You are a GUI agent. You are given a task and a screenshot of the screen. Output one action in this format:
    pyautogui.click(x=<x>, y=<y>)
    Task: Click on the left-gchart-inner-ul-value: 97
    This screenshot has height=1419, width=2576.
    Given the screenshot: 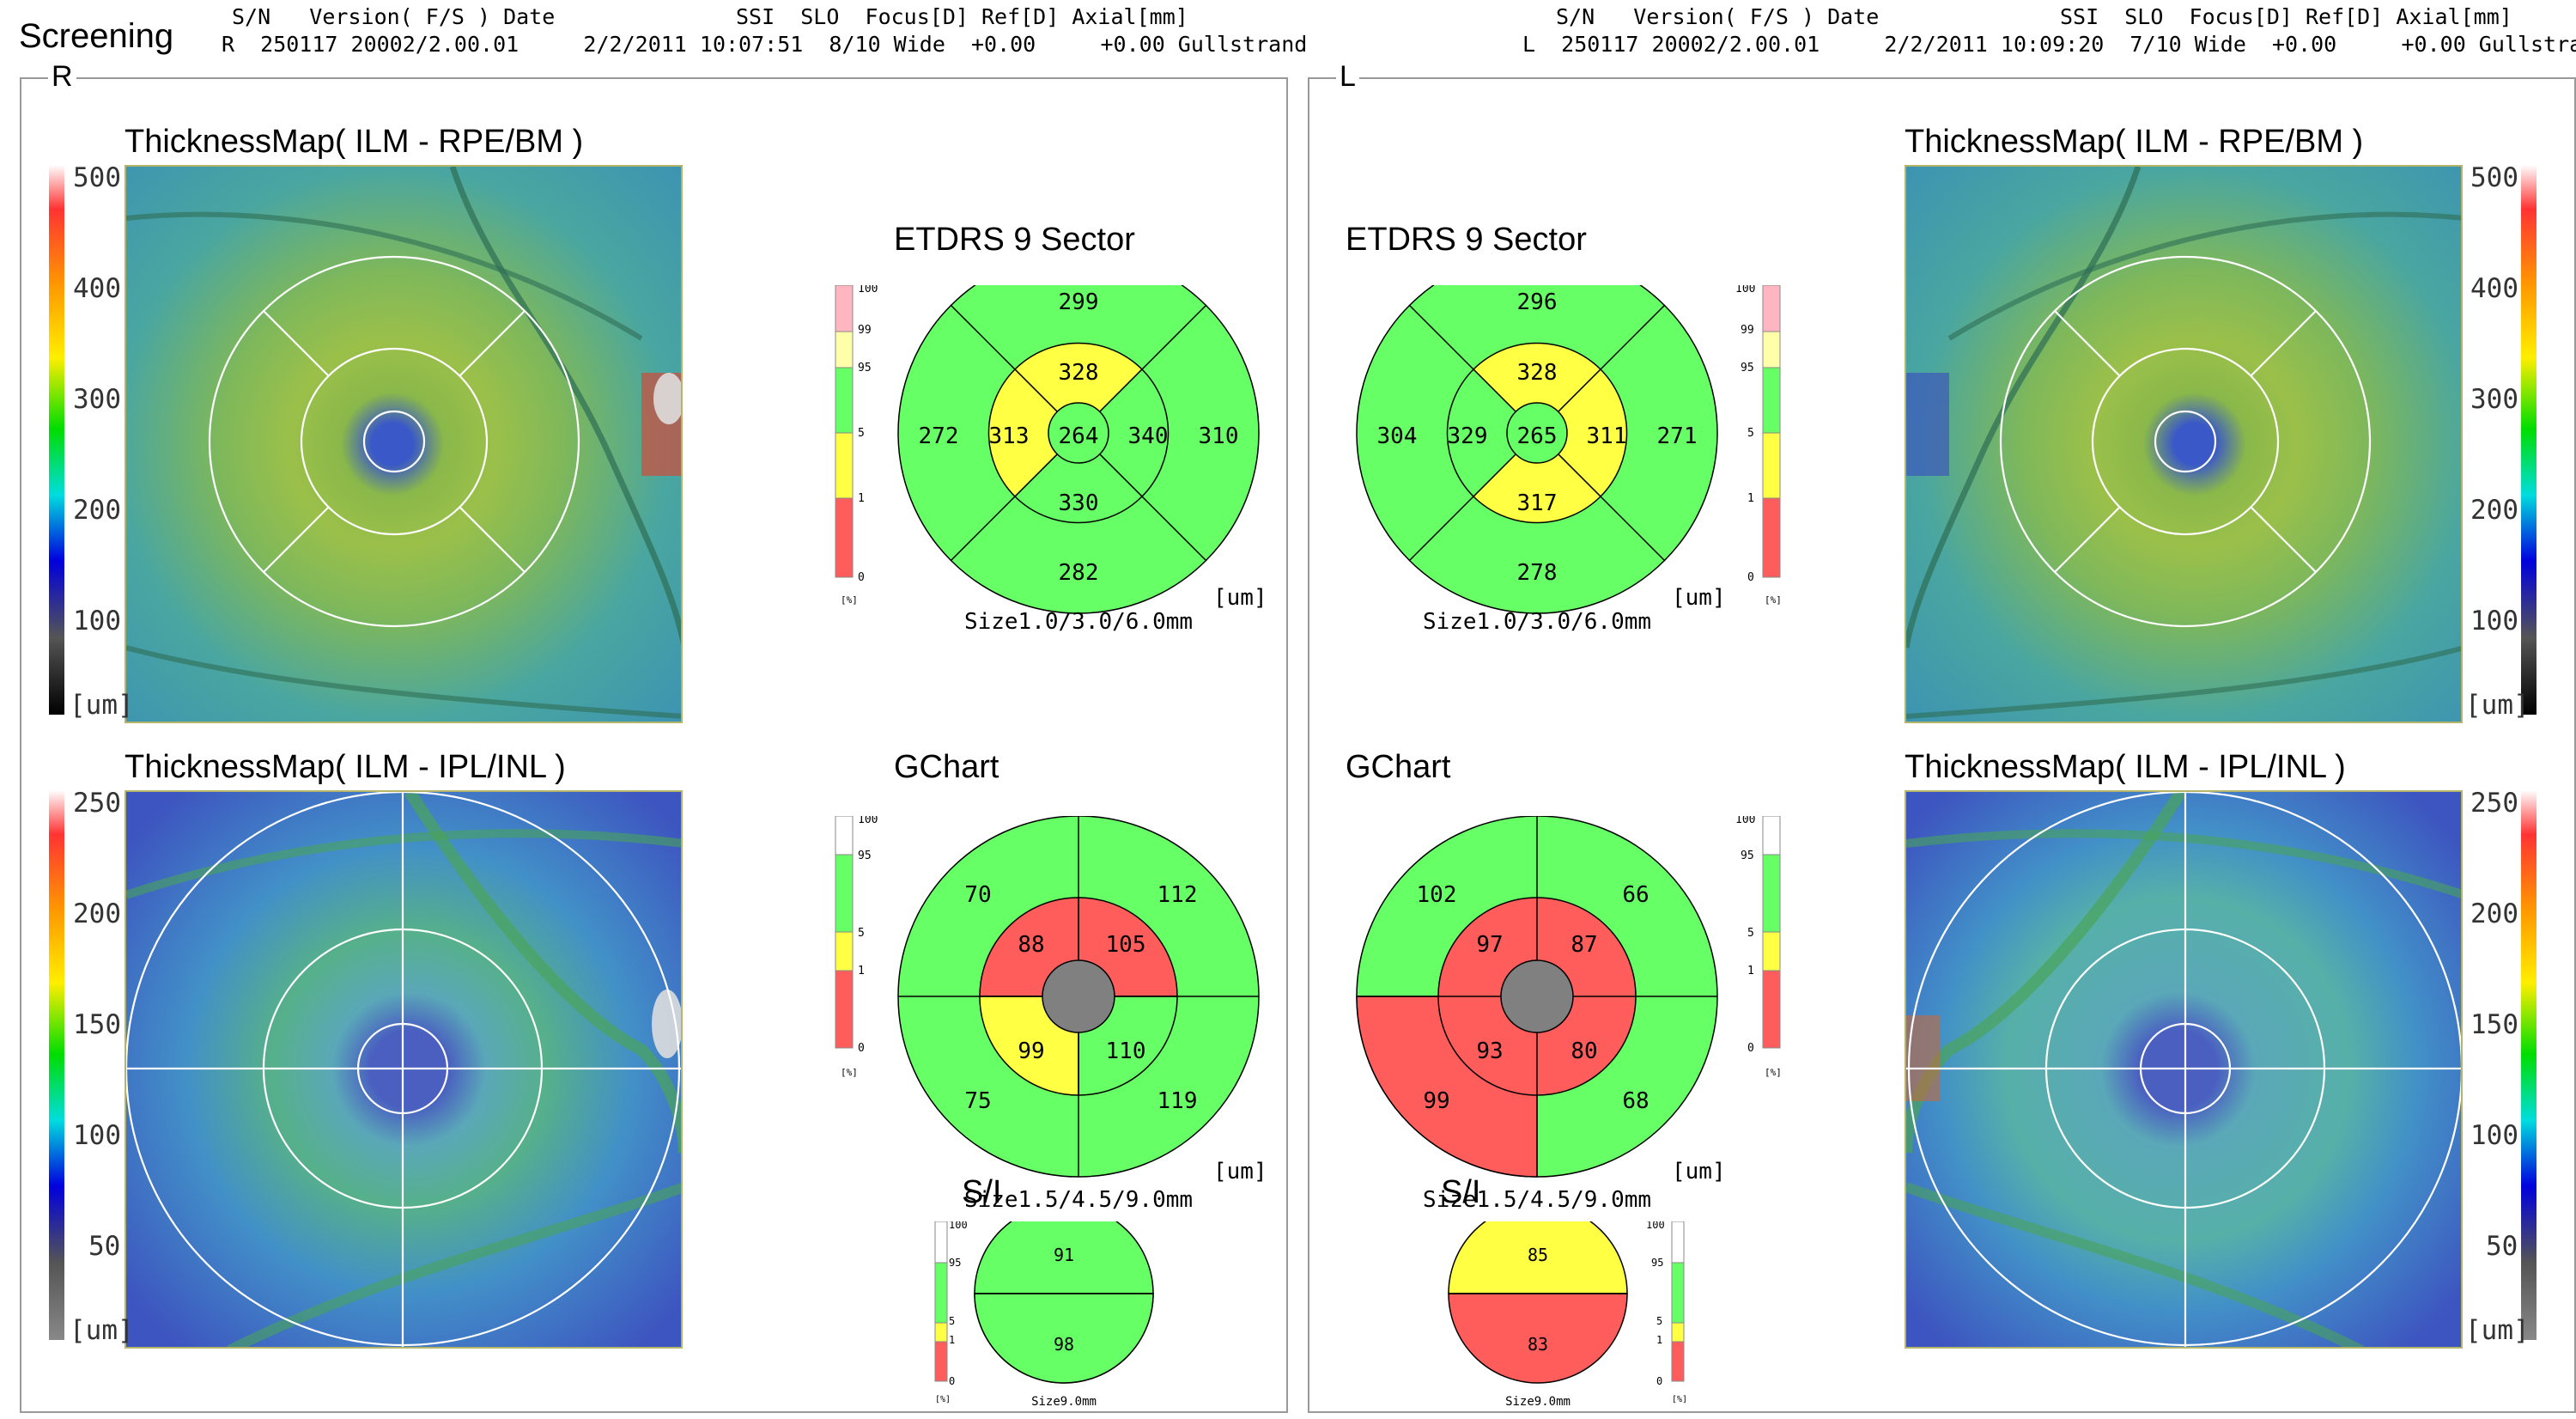 What is the action you would take?
    pyautogui.click(x=1489, y=945)
    